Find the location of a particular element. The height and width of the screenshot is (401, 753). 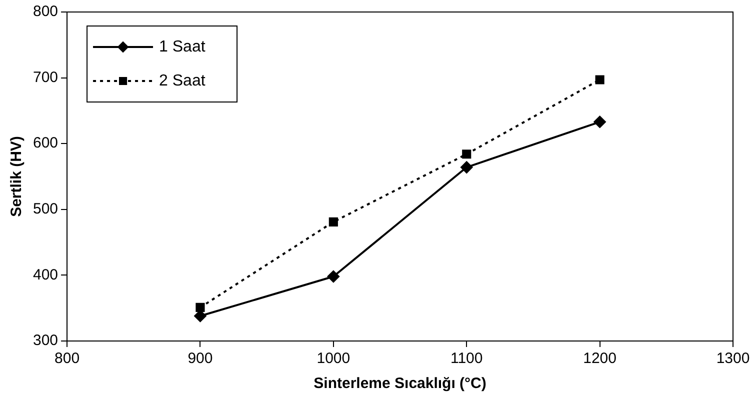

x-axis-title: Sinterleme Sıcaklığı (°C) is located at coordinates (400, 383).